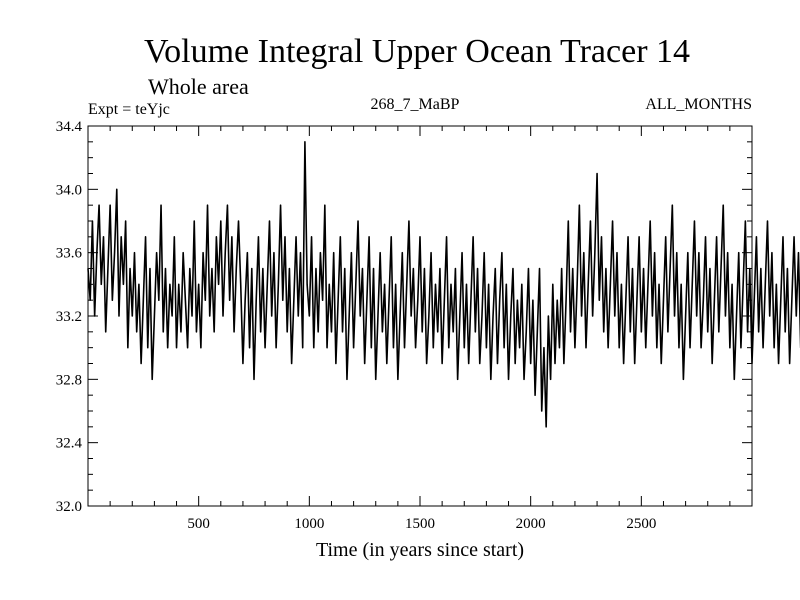 The width and height of the screenshot is (800, 600). What do you see at coordinates (531, 524) in the screenshot?
I see `x-tick-label: 2000` at bounding box center [531, 524].